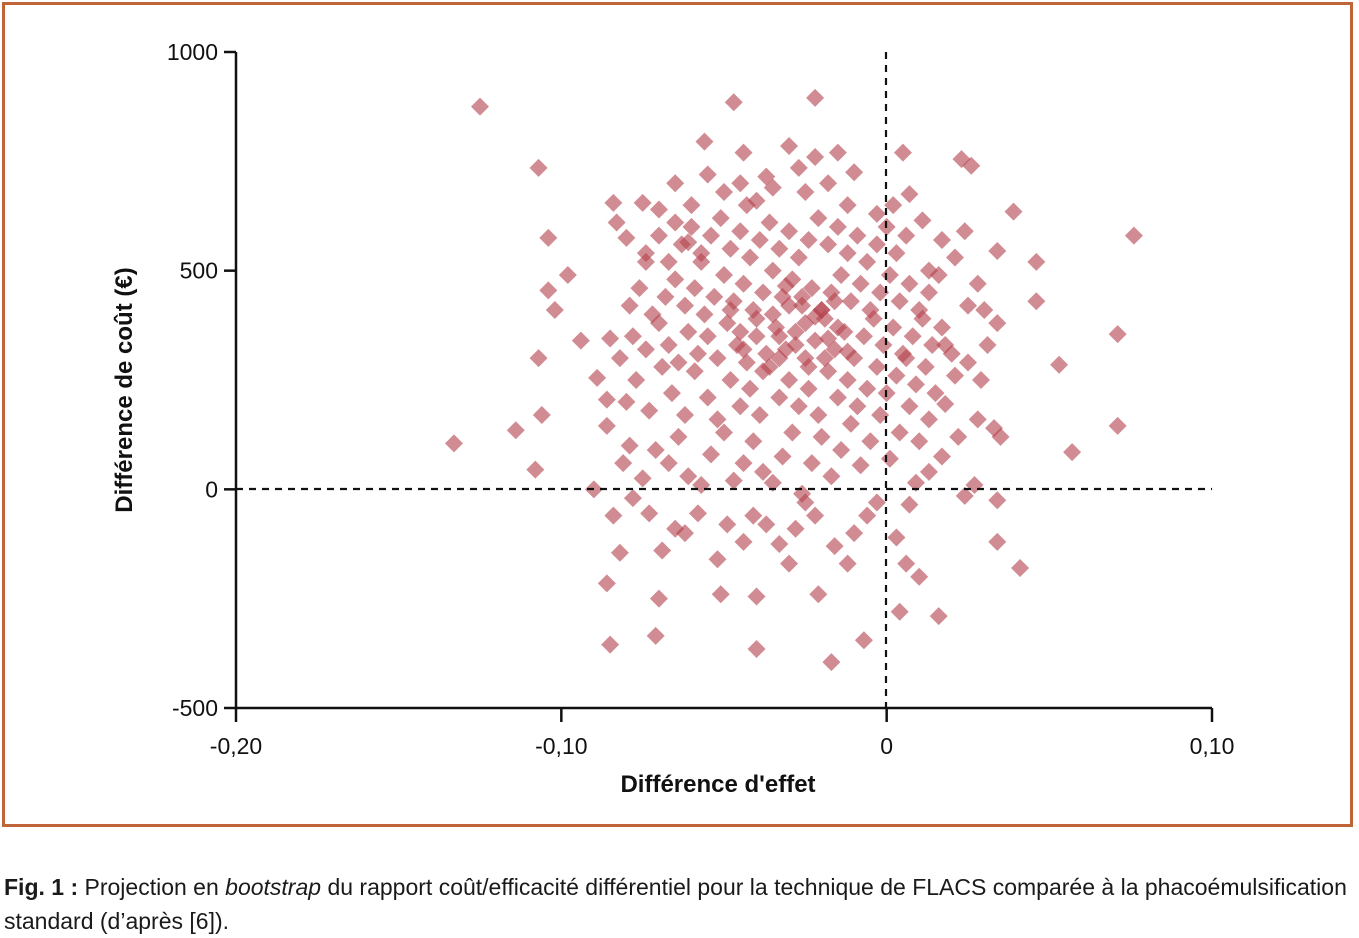 The width and height of the screenshot is (1359, 938). I want to click on x-axis-title: Différence d'effet, so click(717, 784).